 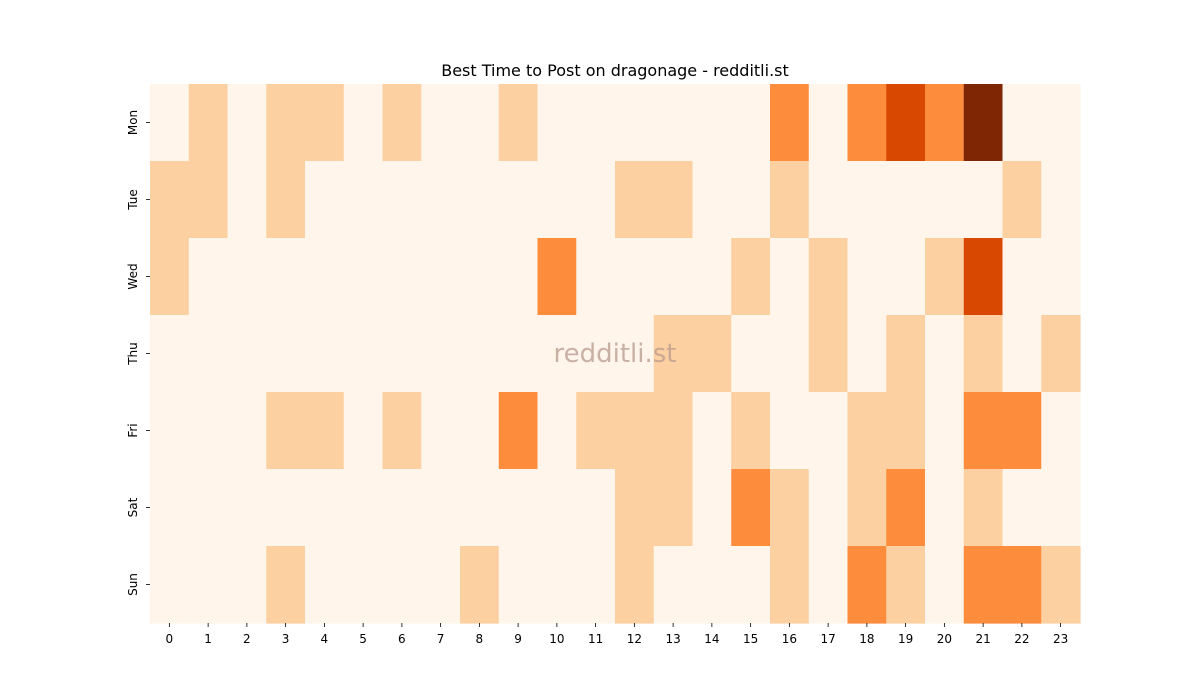 What do you see at coordinates (133, 430) in the screenshot?
I see `y-tick-label-fri: Fri` at bounding box center [133, 430].